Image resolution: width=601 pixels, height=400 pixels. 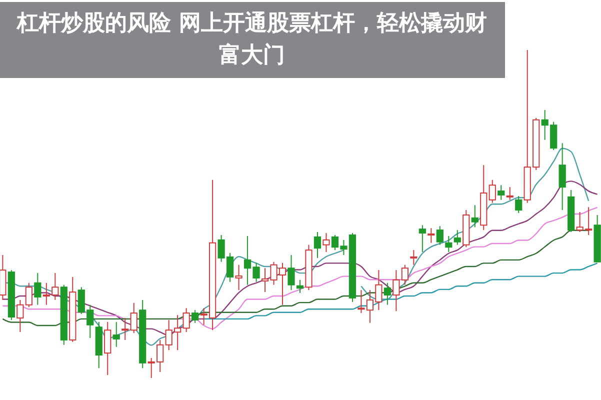 What do you see at coordinates (251, 39) in the screenshot?
I see `chart-title: 杠杆炒股的风险 网上开通股票杠杆，轻松撬动财富大门` at bounding box center [251, 39].